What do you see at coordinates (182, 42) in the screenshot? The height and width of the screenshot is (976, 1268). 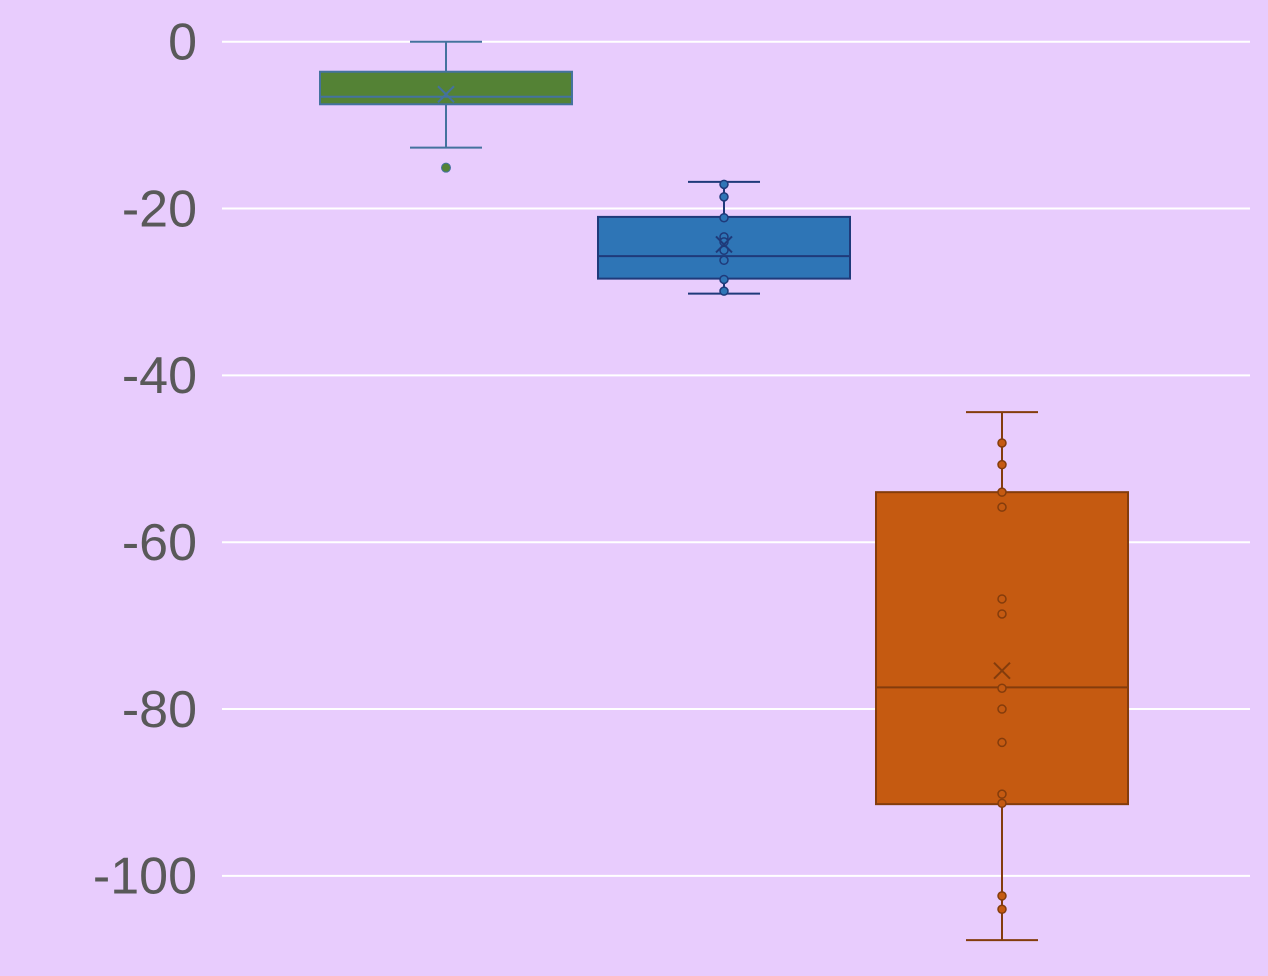 I see `y-tick-label: 0` at bounding box center [182, 42].